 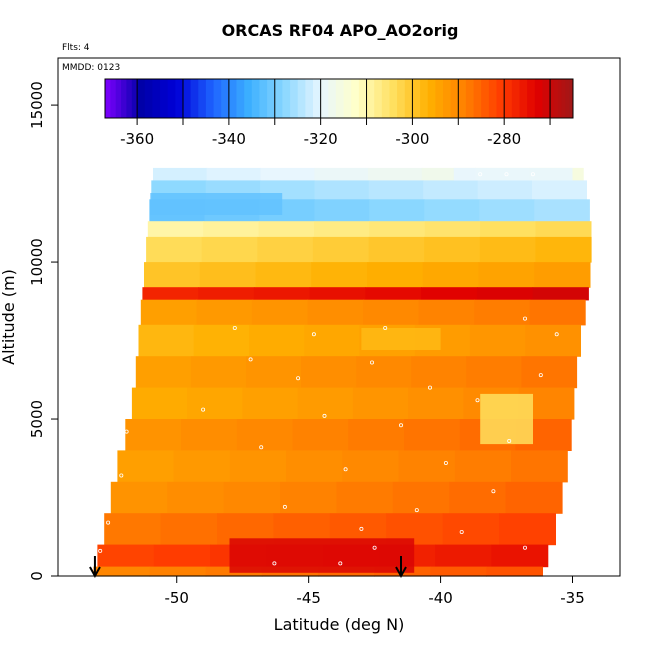 I want to click on x-tick-label: -40, so click(x=440, y=598).